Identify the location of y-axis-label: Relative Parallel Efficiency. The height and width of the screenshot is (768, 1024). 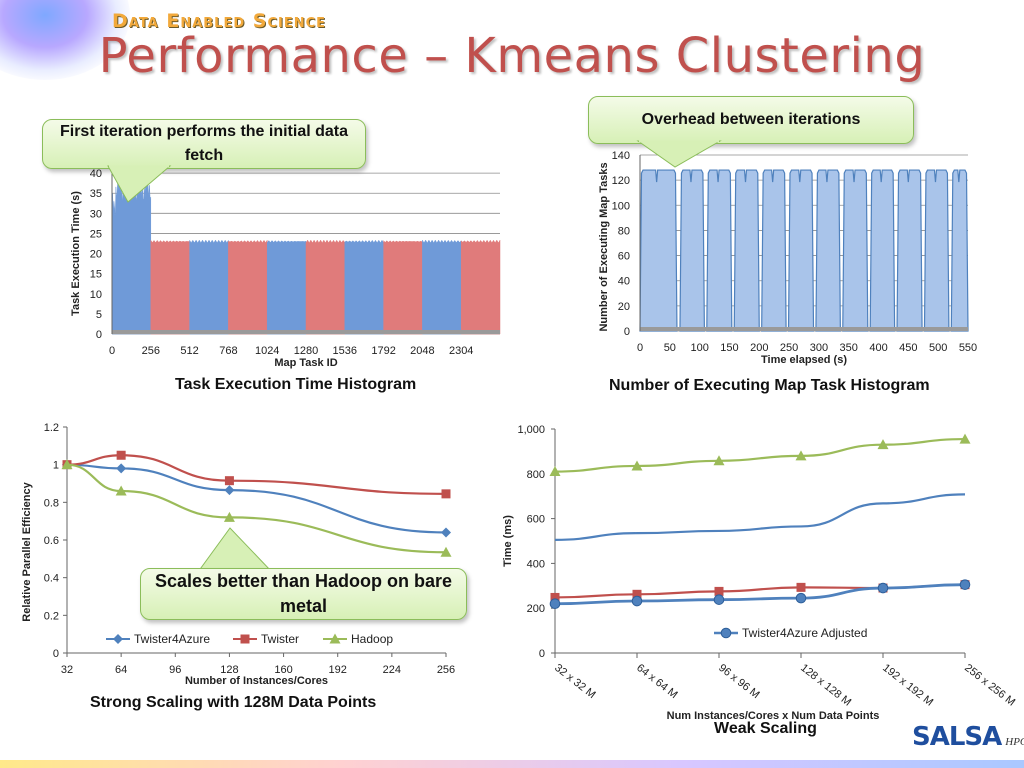
(27, 551).